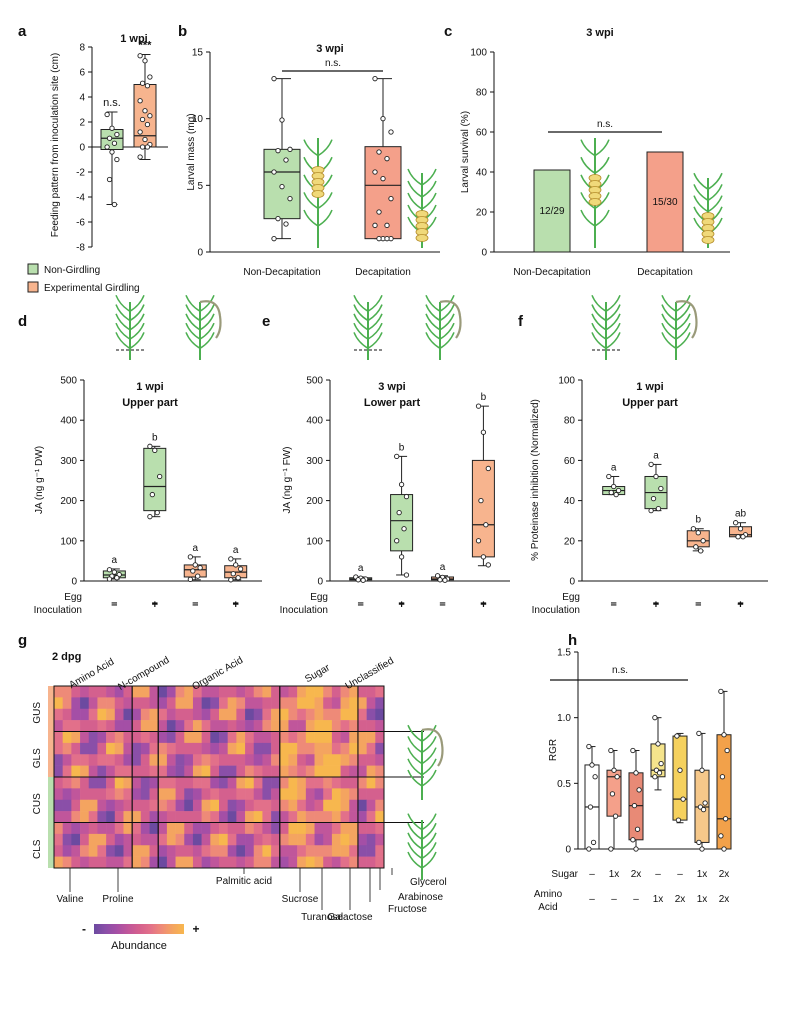 This screenshot has height=1016, width=796. What do you see at coordinates (552, 211) in the screenshot?
I see `bar` at bounding box center [552, 211].